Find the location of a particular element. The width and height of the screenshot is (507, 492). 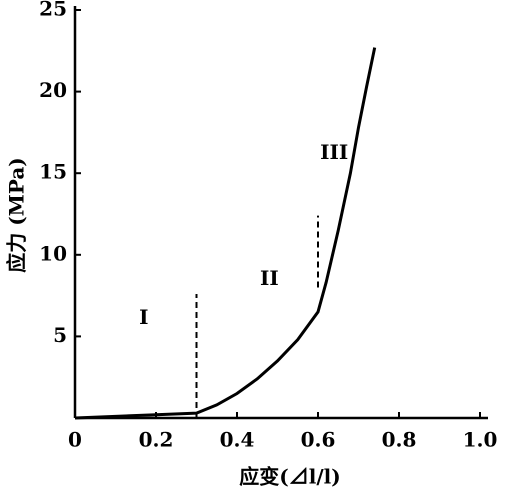

y-tick-label: 10 is located at coordinates (53, 253).